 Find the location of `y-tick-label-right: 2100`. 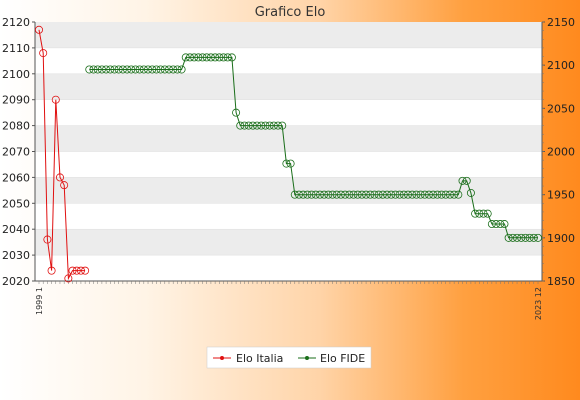

y-tick-label-right: 2100 is located at coordinates (561, 65).